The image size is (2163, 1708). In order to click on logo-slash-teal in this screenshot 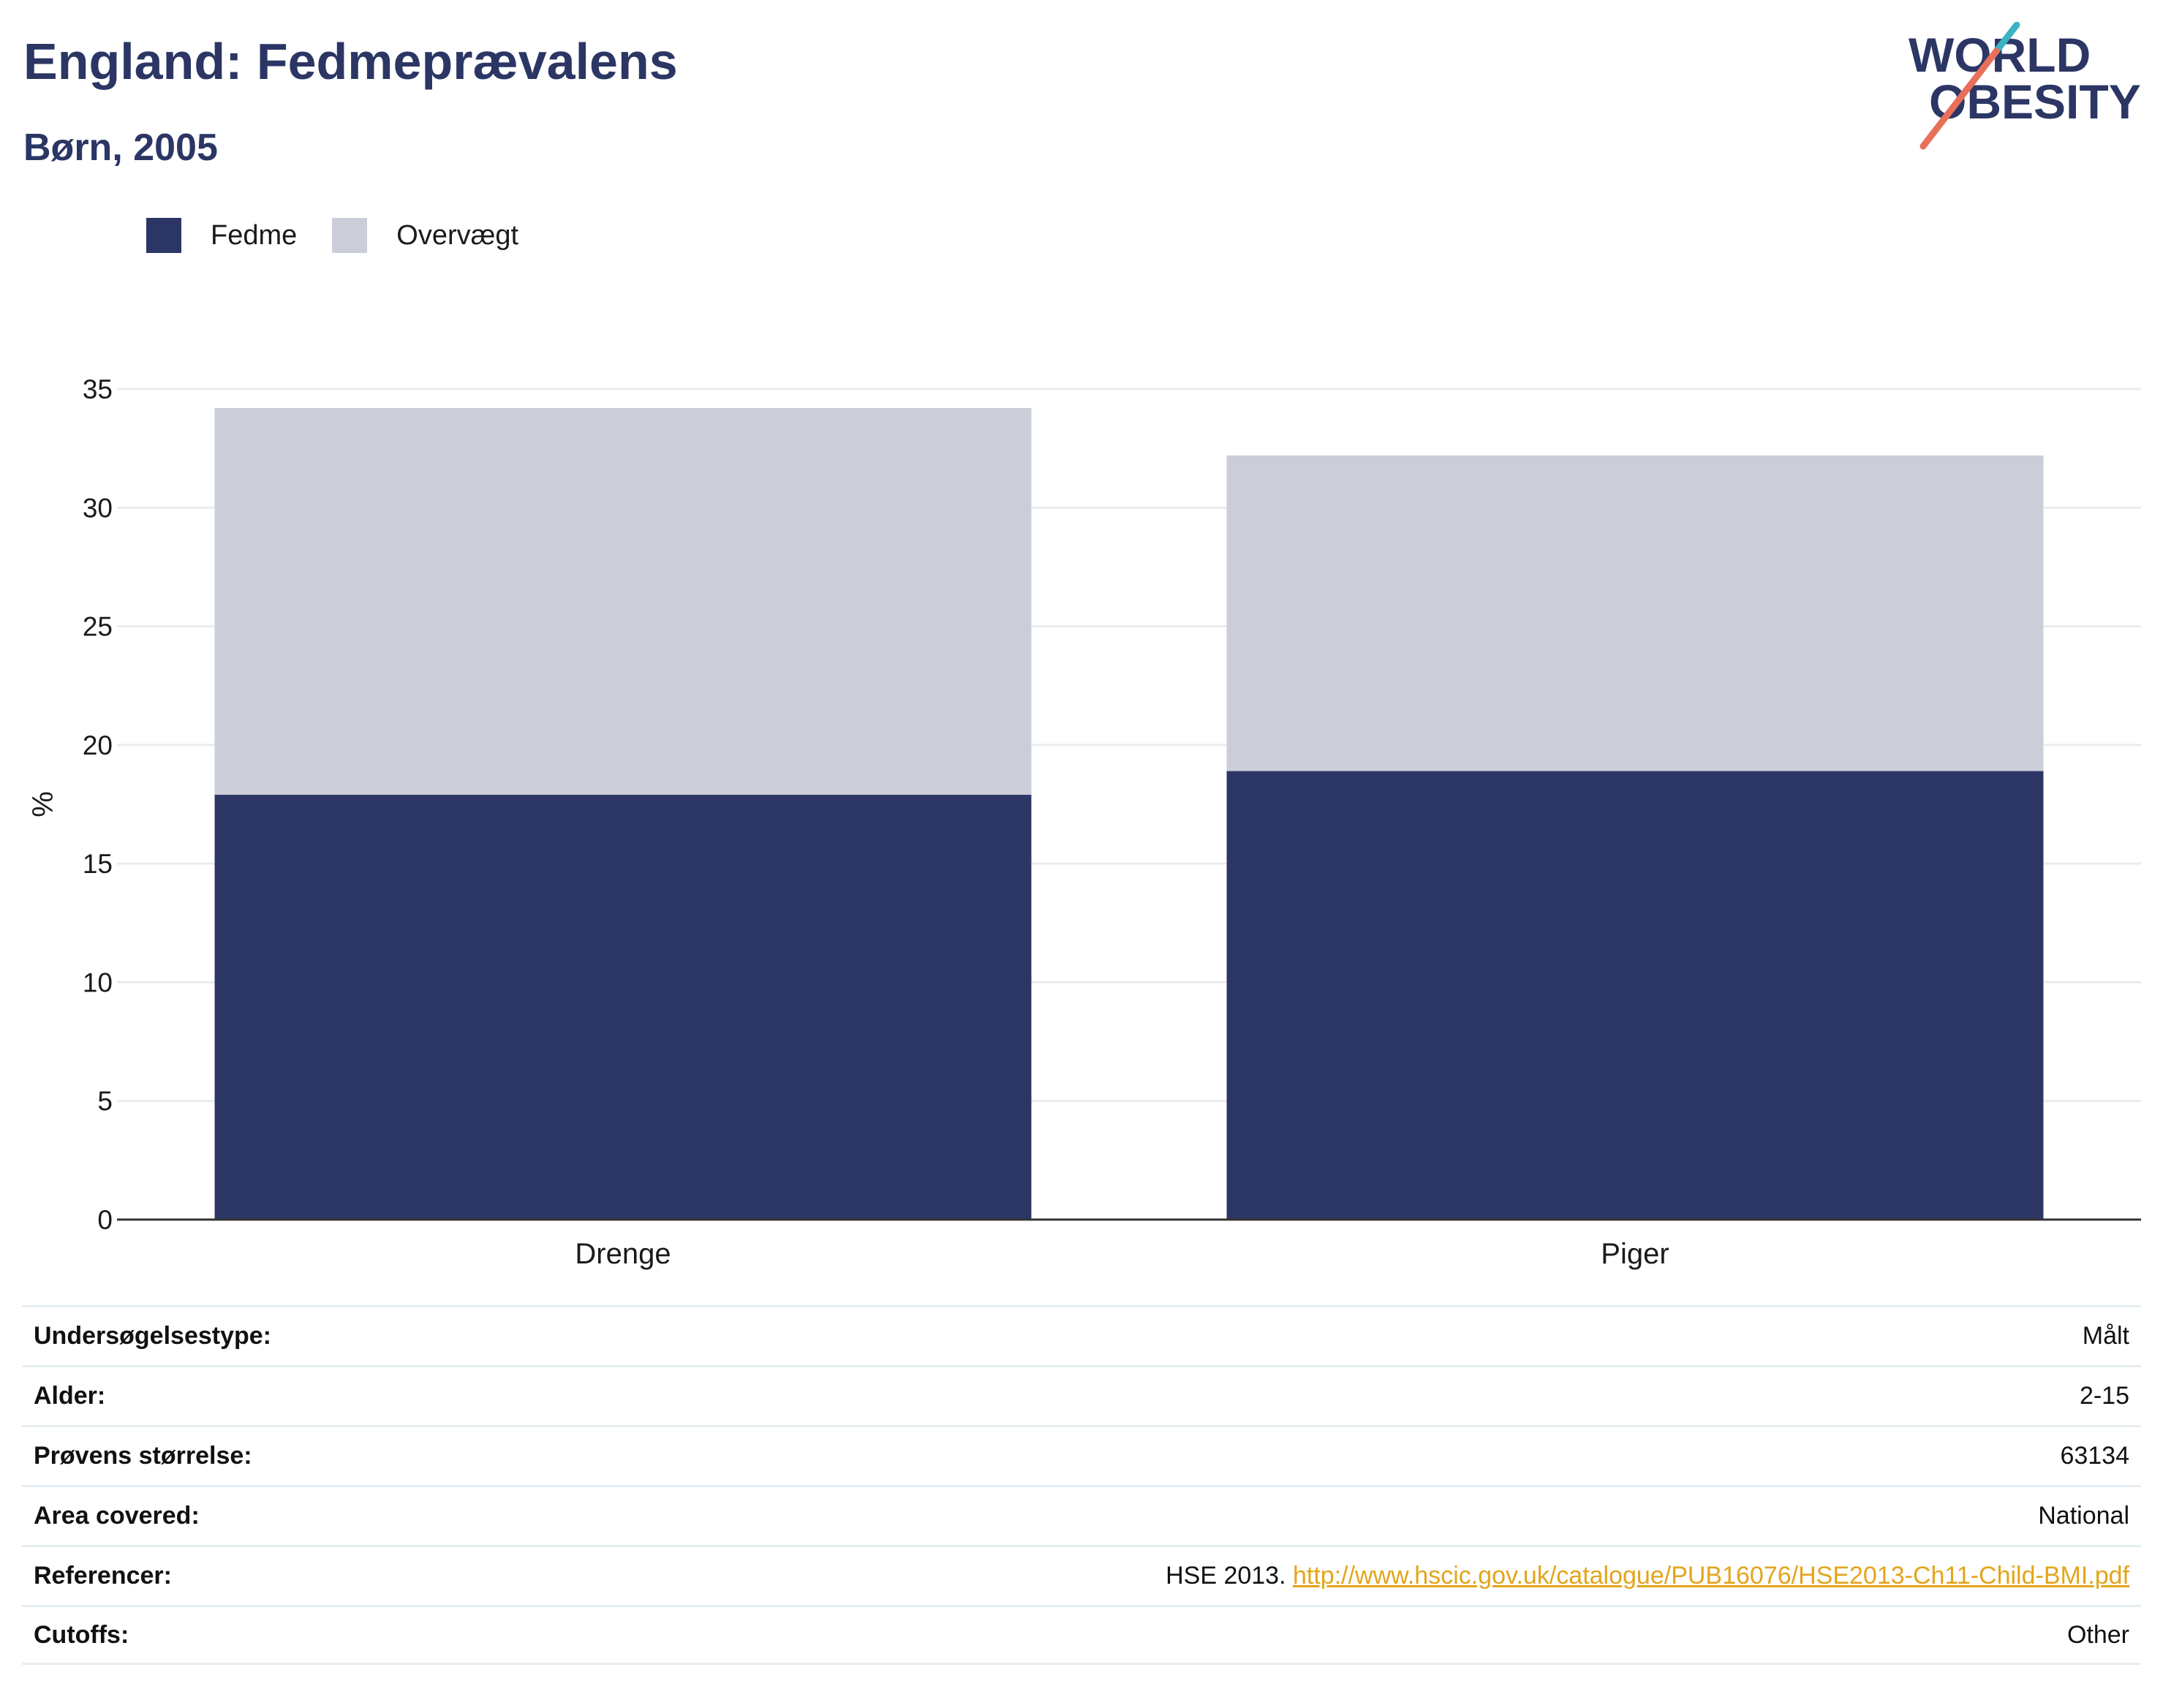, I will do `click(2006, 38)`.